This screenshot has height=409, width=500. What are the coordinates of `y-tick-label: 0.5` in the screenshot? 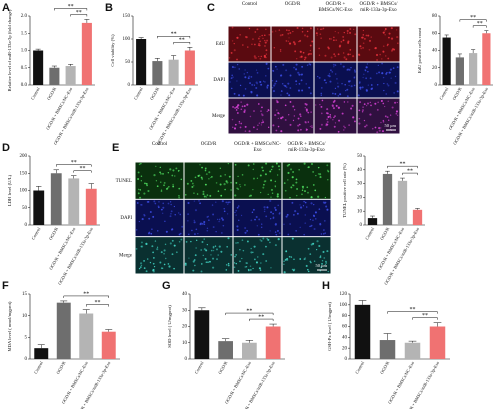 It's located at (24, 68).